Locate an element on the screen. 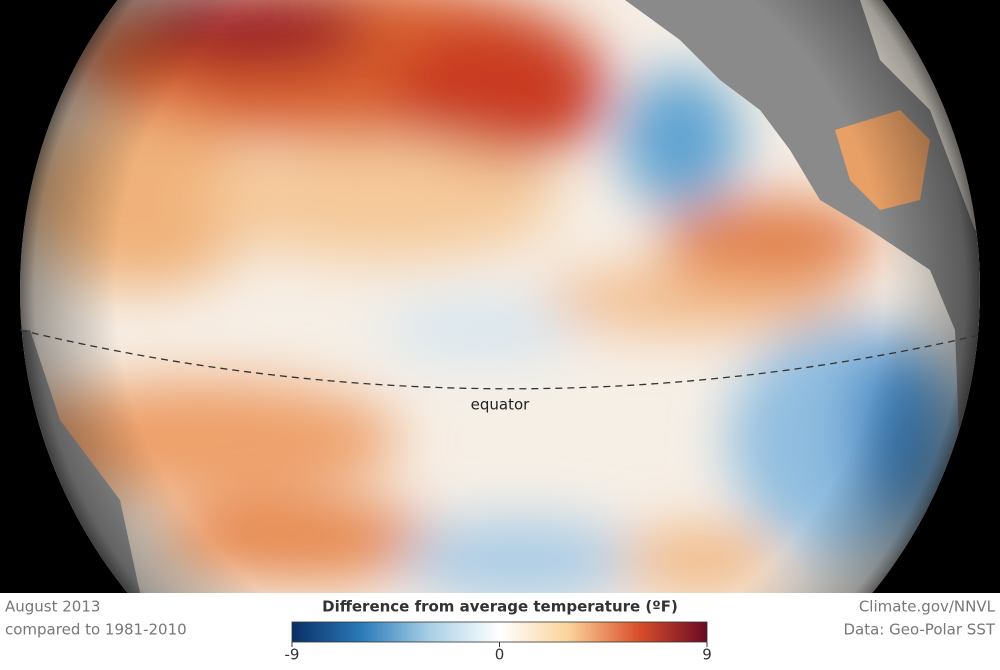 The height and width of the screenshot is (670, 1000). caption-date: August 2013 is located at coordinates (52, 607).